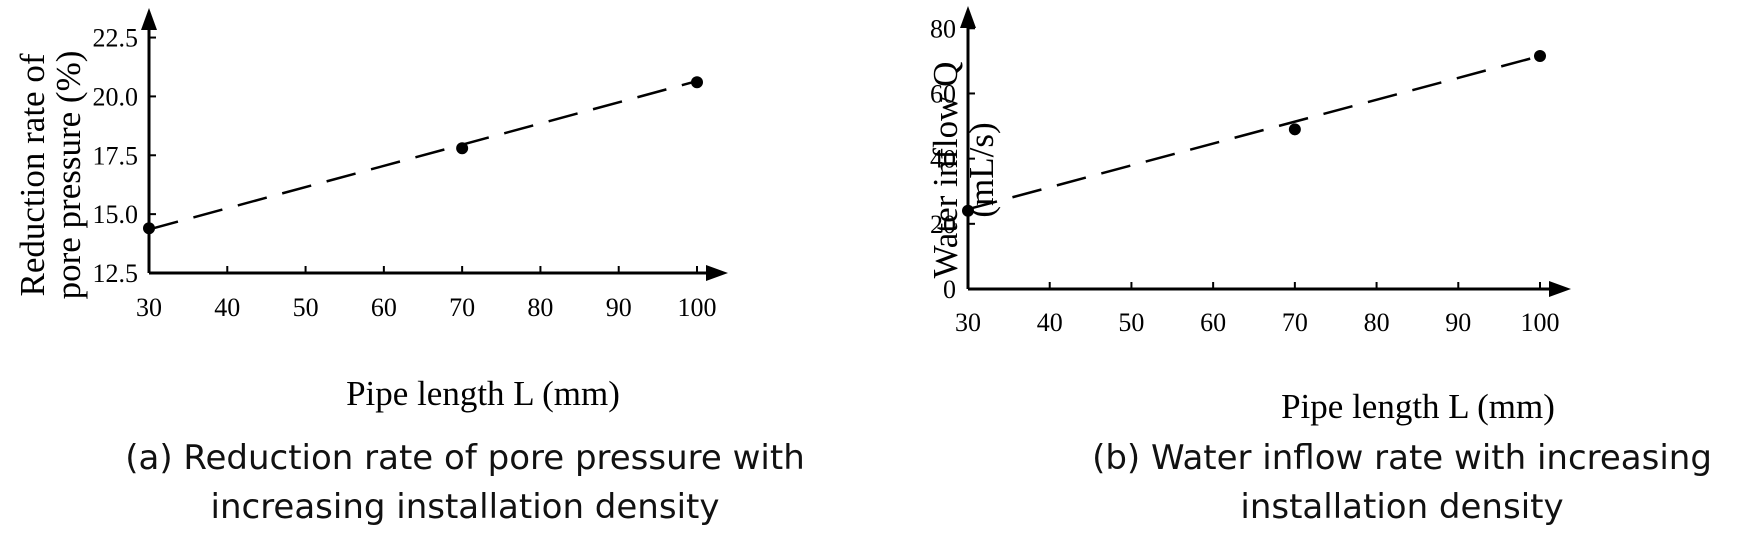  Describe the element at coordinates (1401, 507) in the screenshot. I see `caption-b-line-2: installation density` at that location.